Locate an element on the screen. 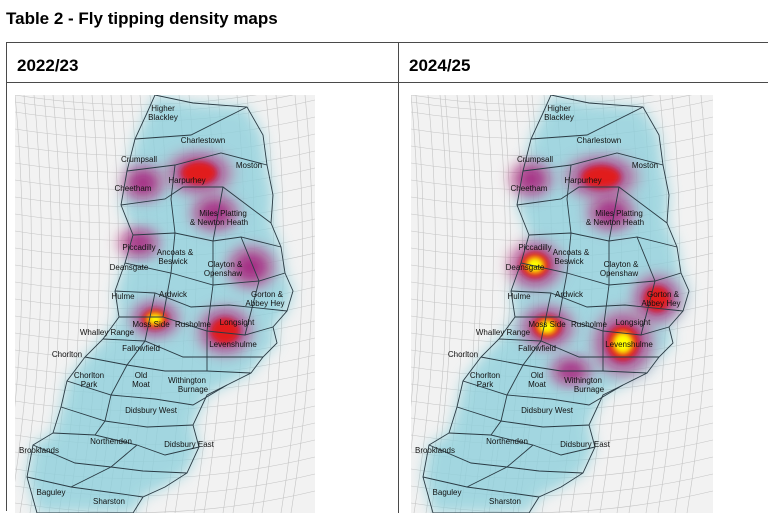 The image size is (768, 513). page-title: Table 2 - Fly tipping density maps is located at coordinates (142, 18).